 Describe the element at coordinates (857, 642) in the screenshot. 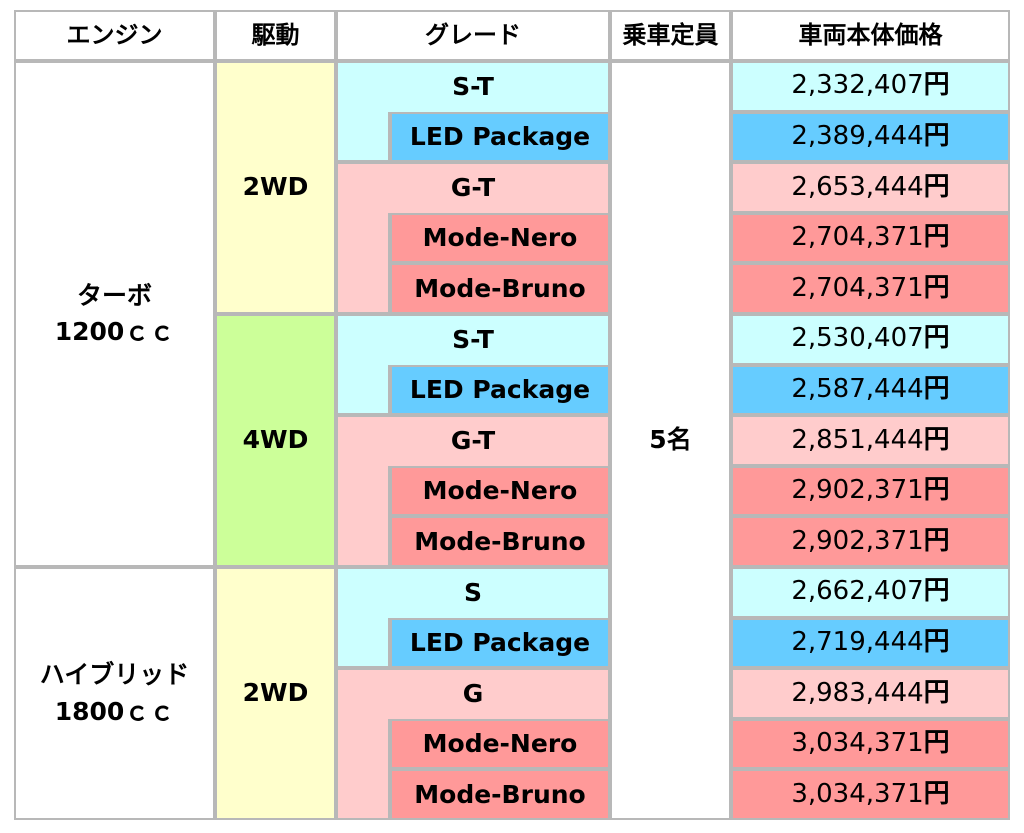

I see `price-value: 2,719,444` at that location.